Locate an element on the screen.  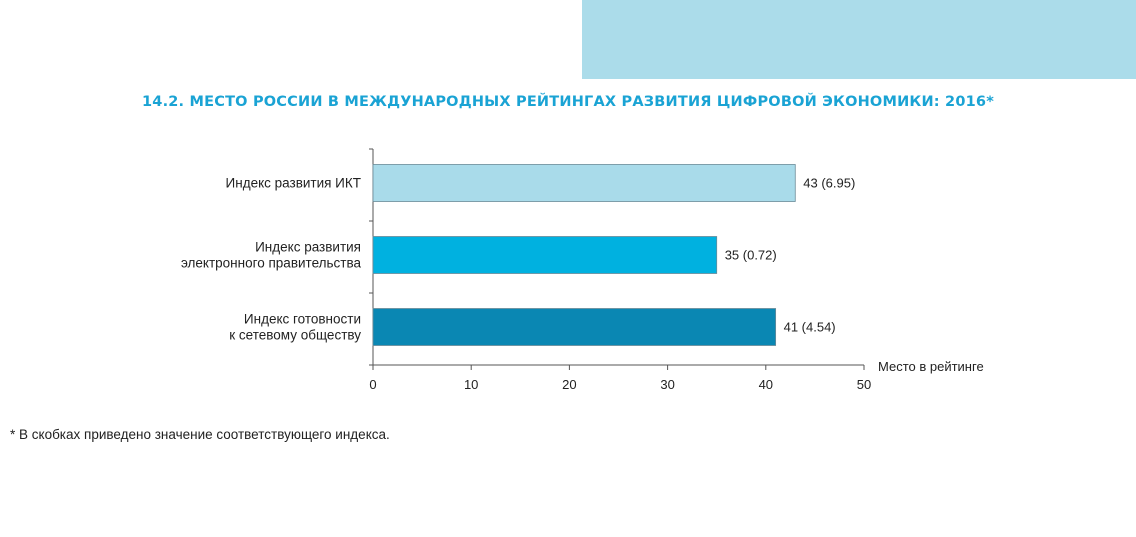
category-label-line: Индекс готовности is located at coordinates (302, 319).